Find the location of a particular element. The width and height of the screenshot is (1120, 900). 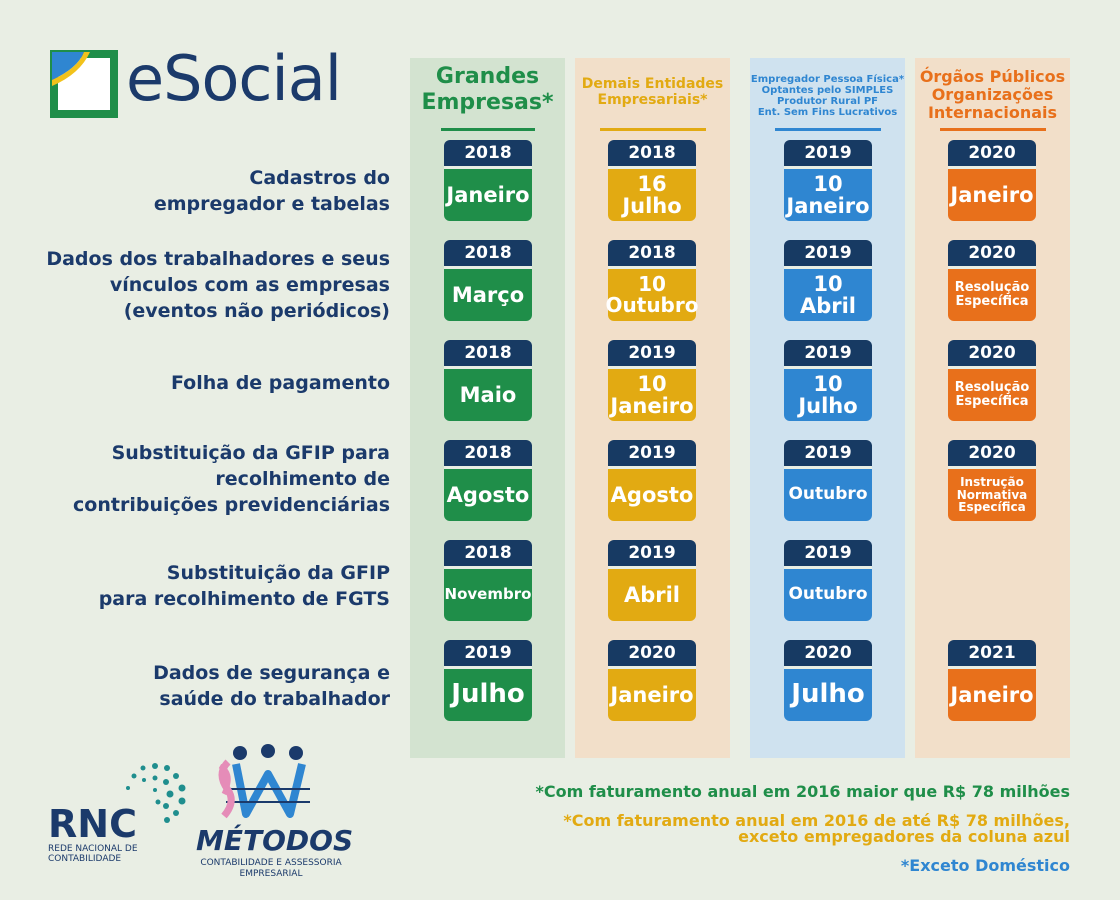

schedule-cell: 2018 Março is located at coordinates (488, 280).